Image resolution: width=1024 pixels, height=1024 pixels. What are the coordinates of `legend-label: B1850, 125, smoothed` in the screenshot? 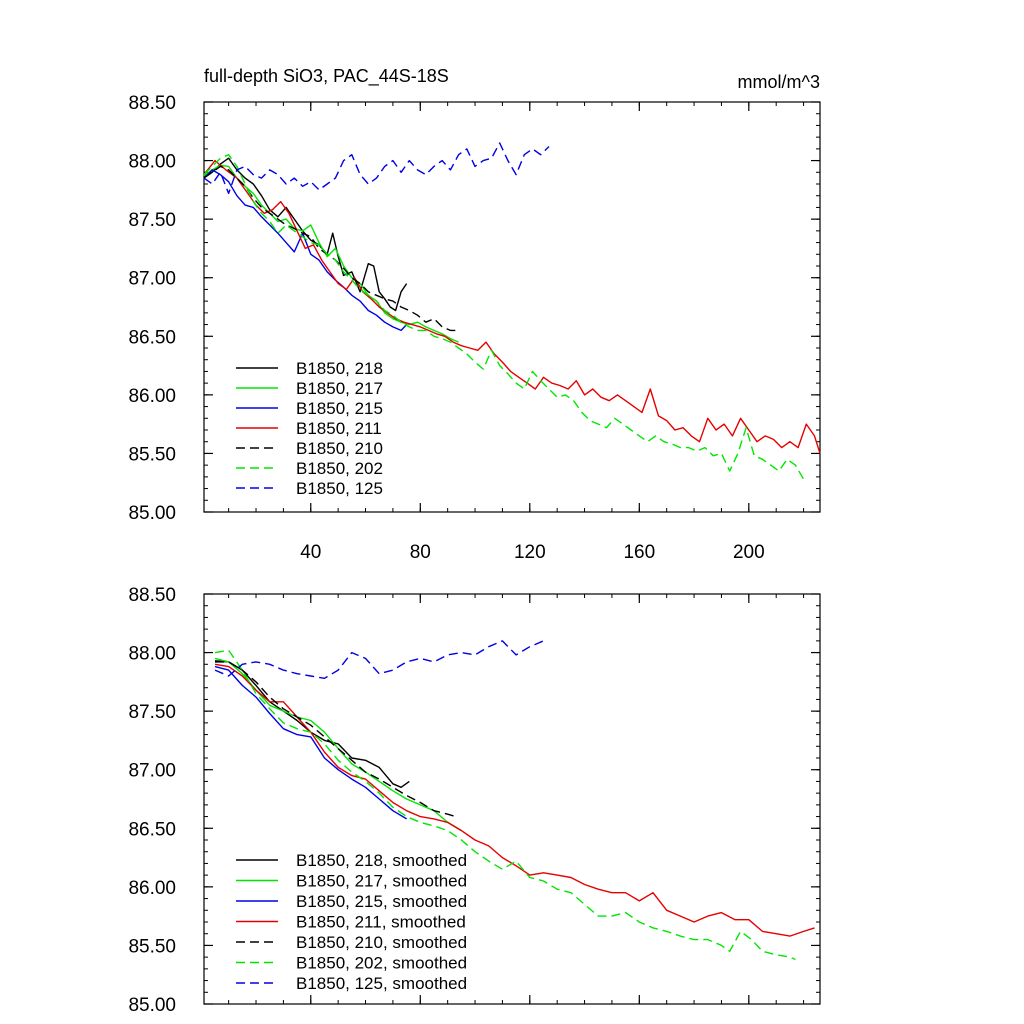 It's located at (381, 983).